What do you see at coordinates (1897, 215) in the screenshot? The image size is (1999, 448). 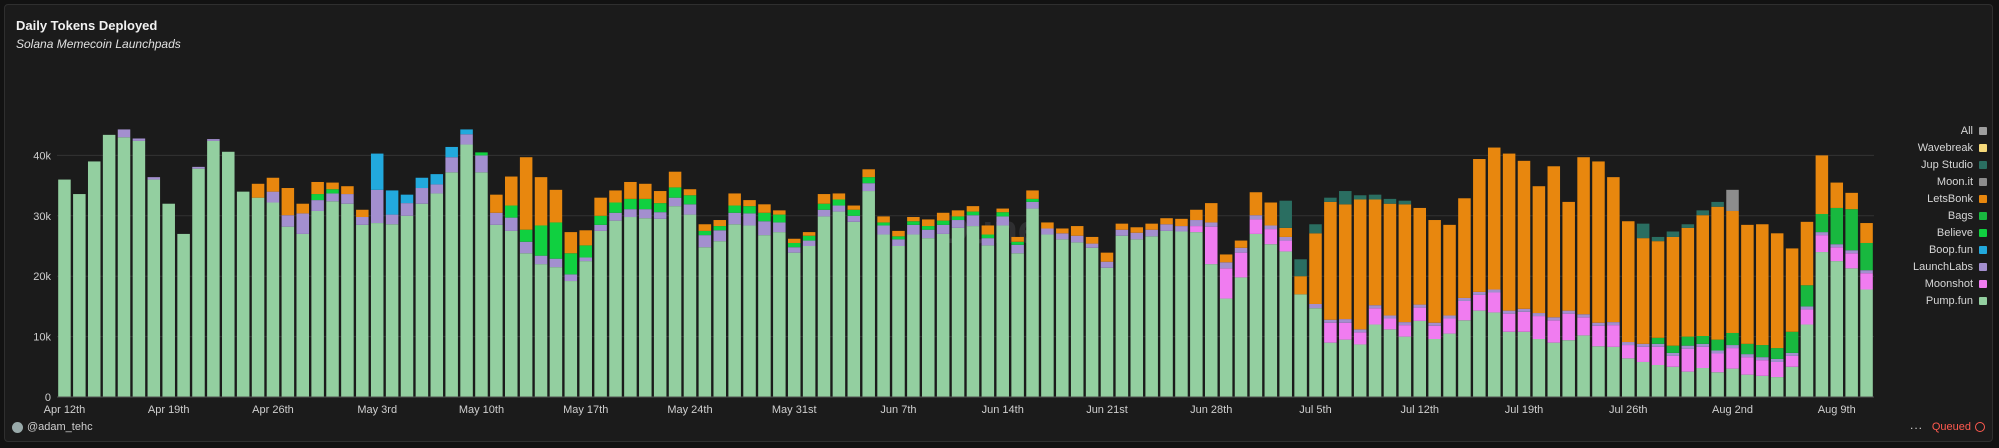 I see `legend-item-bags: Bags` at bounding box center [1897, 215].